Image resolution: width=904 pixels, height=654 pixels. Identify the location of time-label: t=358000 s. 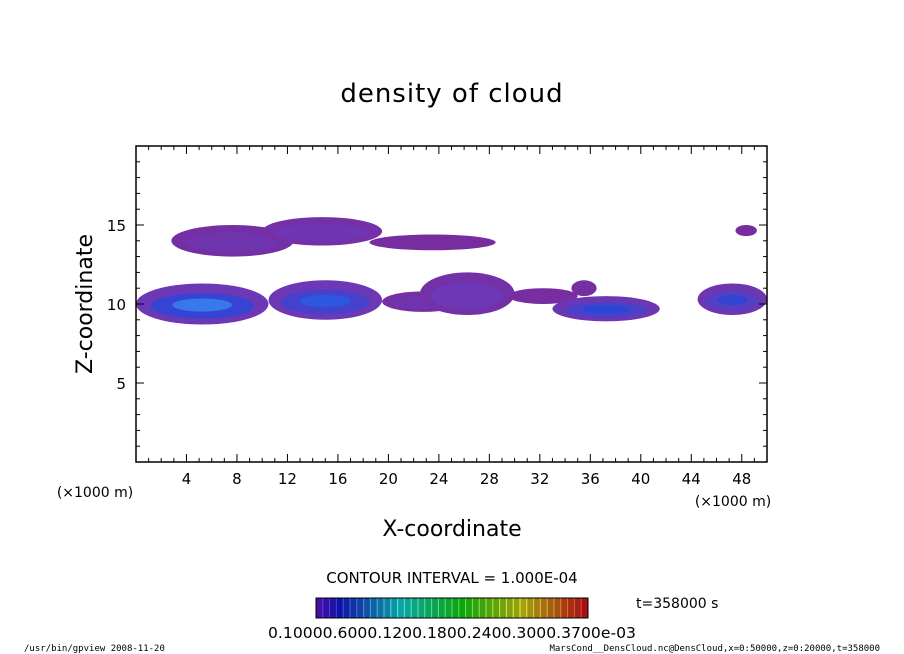
(677, 604).